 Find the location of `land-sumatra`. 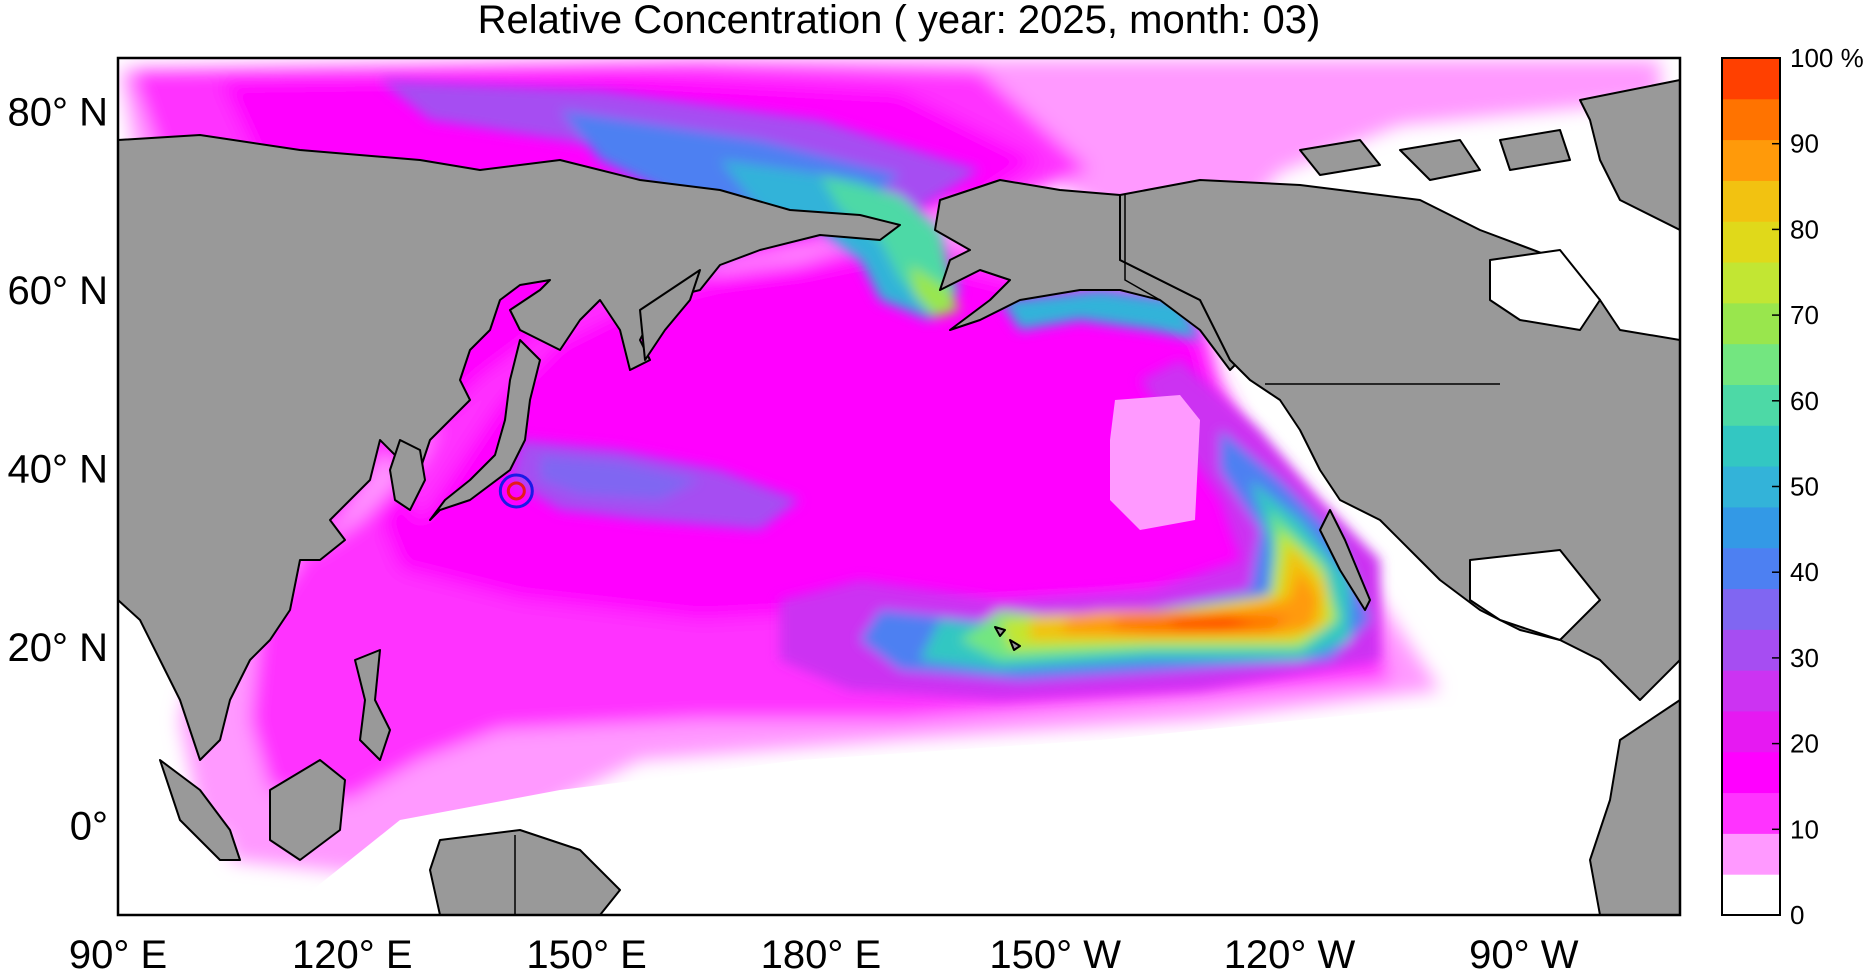

land-sumatra is located at coordinates (200, 810).